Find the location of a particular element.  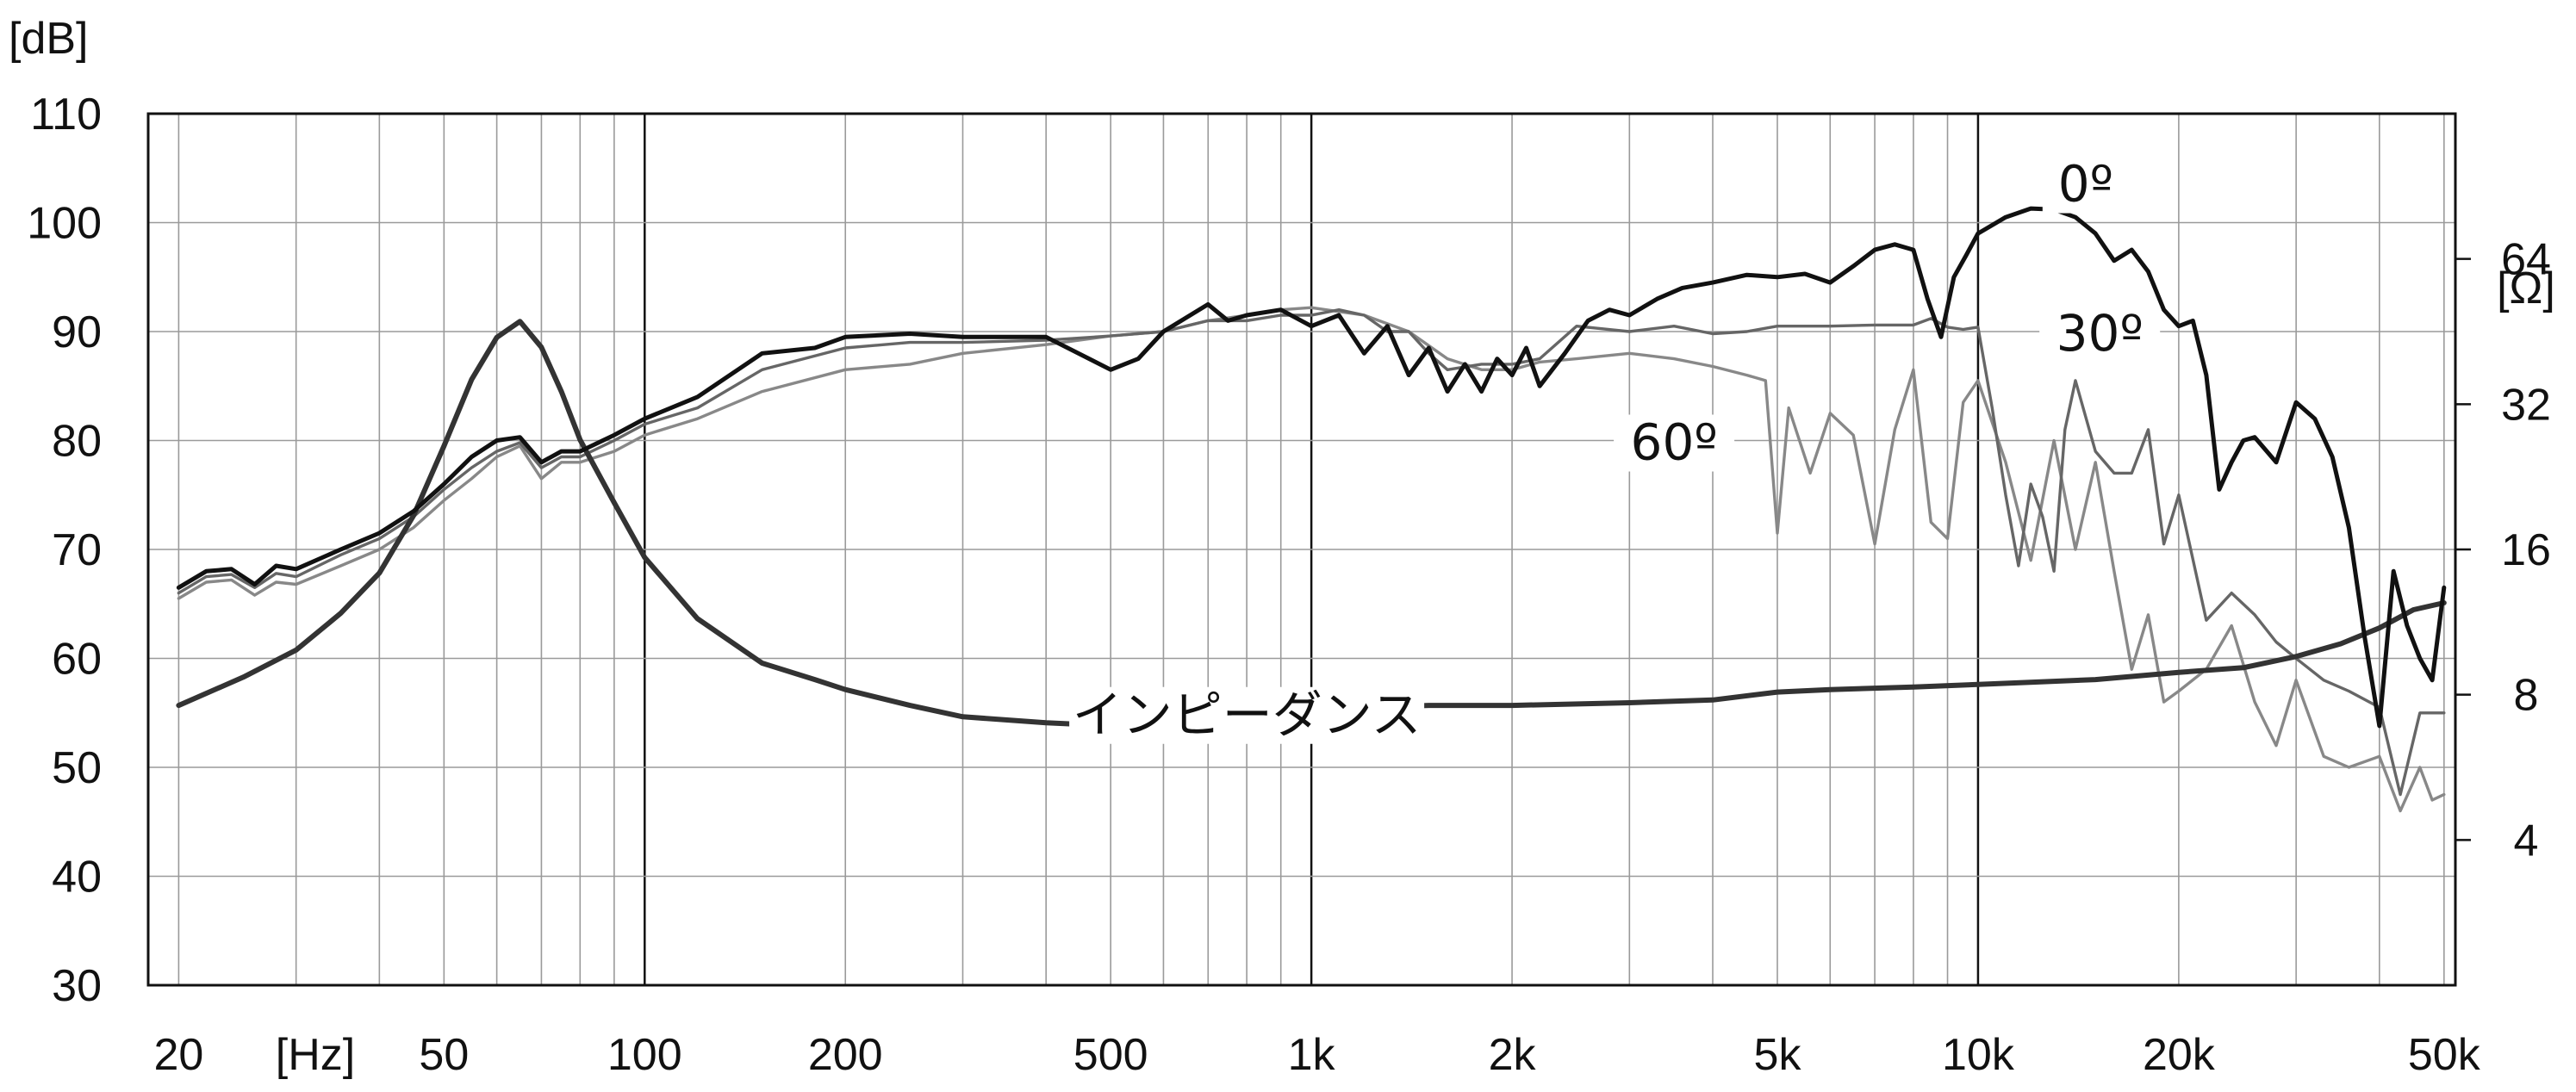

annotation-label: 30º is located at coordinates (2100, 333).